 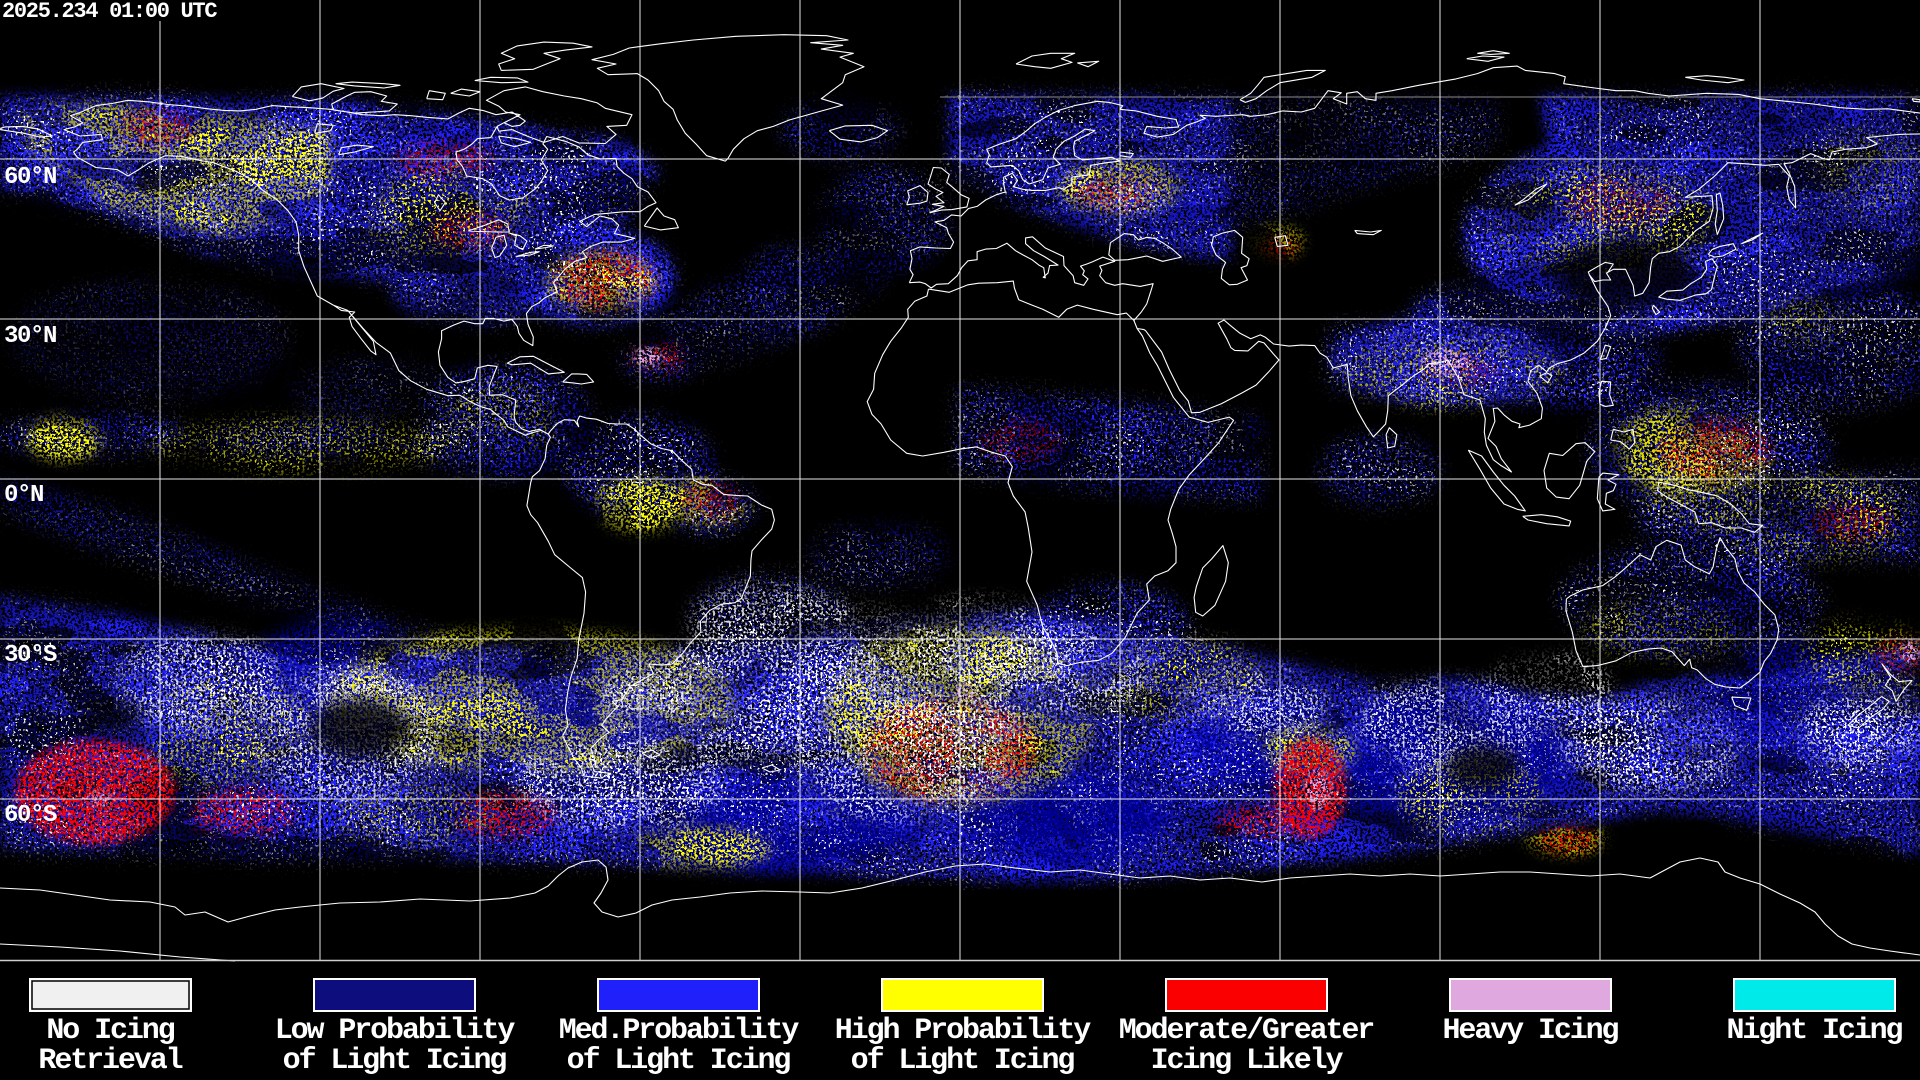 What do you see at coordinates (395, 1031) in the screenshot?
I see `svg-text: Low Probability` at bounding box center [395, 1031].